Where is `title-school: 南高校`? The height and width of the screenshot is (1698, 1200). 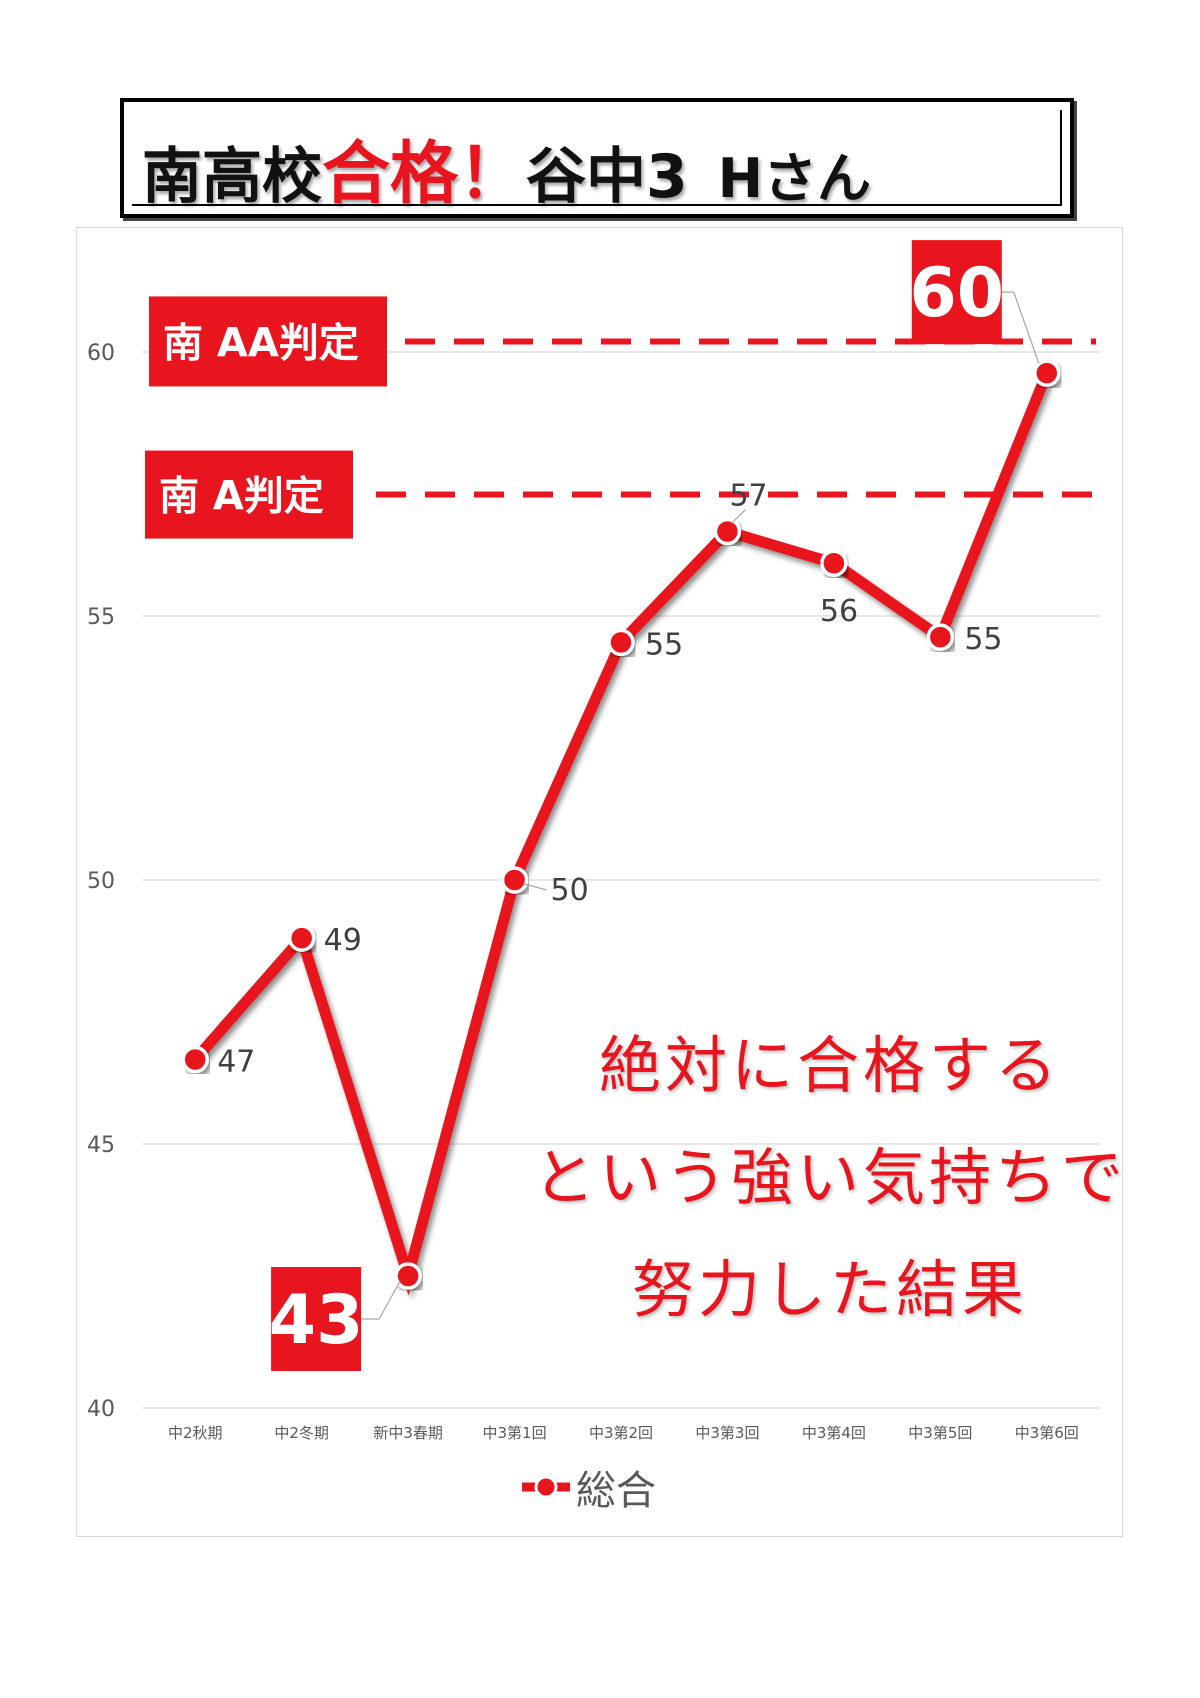 title-school: 南高校 is located at coordinates (232, 177).